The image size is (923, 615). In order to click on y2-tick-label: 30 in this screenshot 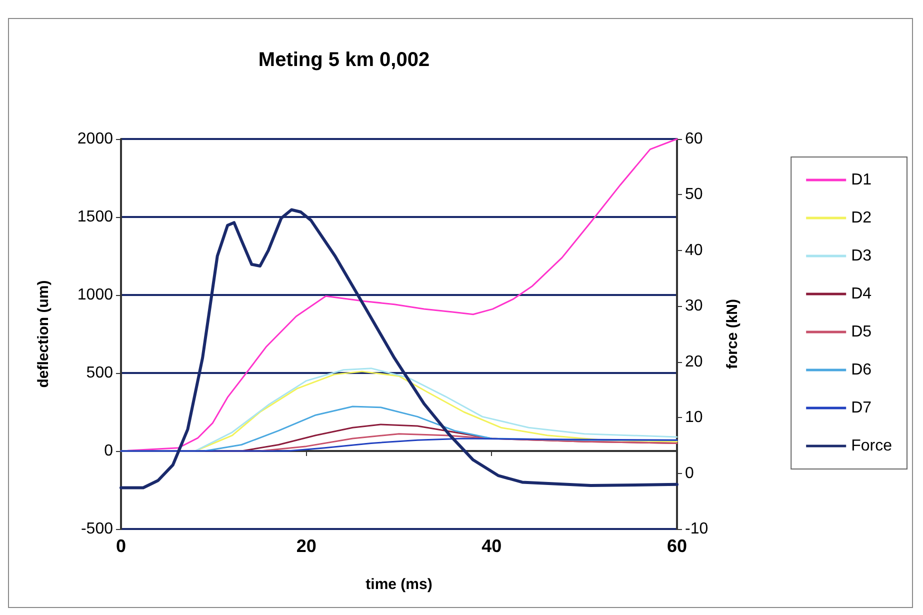, I will do `click(694, 306)`.